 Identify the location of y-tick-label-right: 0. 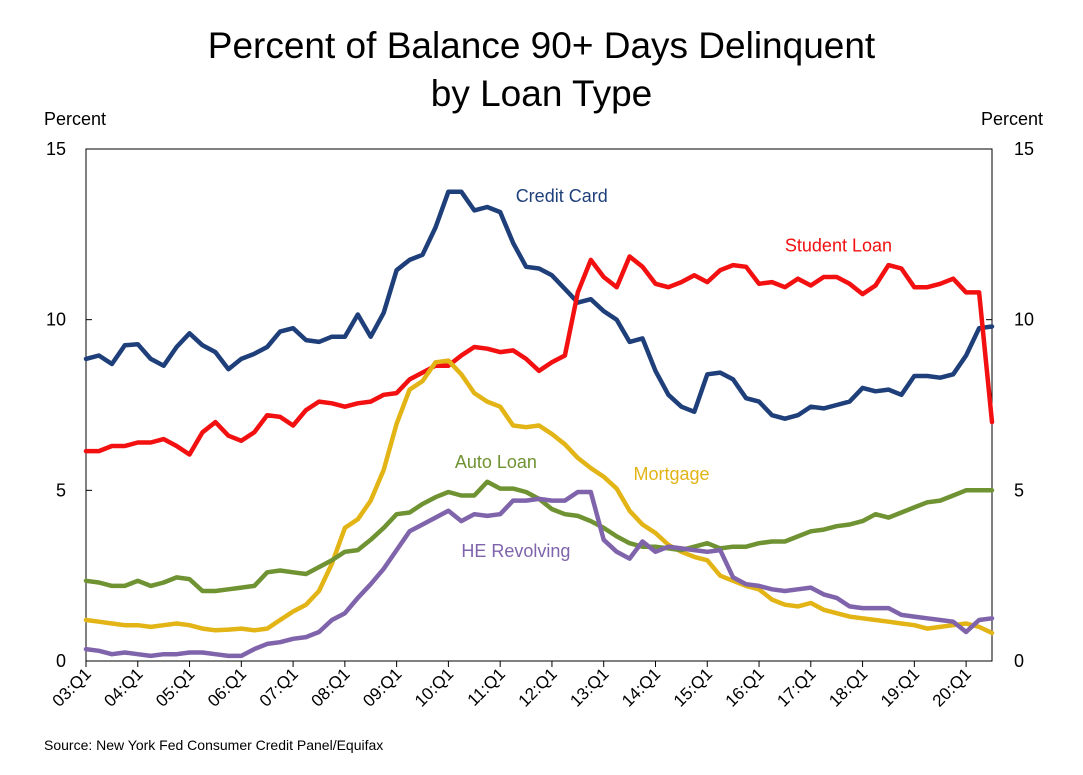
(1019, 661).